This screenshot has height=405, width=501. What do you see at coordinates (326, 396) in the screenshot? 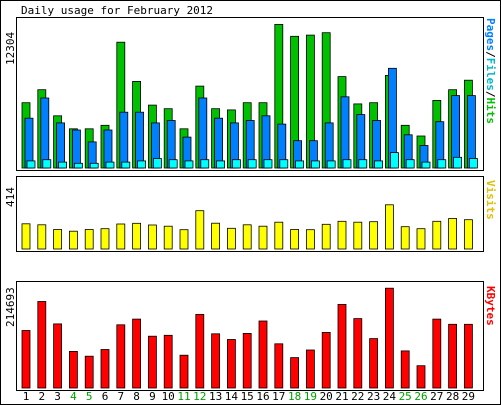
I see `day-label: 20` at bounding box center [326, 396].